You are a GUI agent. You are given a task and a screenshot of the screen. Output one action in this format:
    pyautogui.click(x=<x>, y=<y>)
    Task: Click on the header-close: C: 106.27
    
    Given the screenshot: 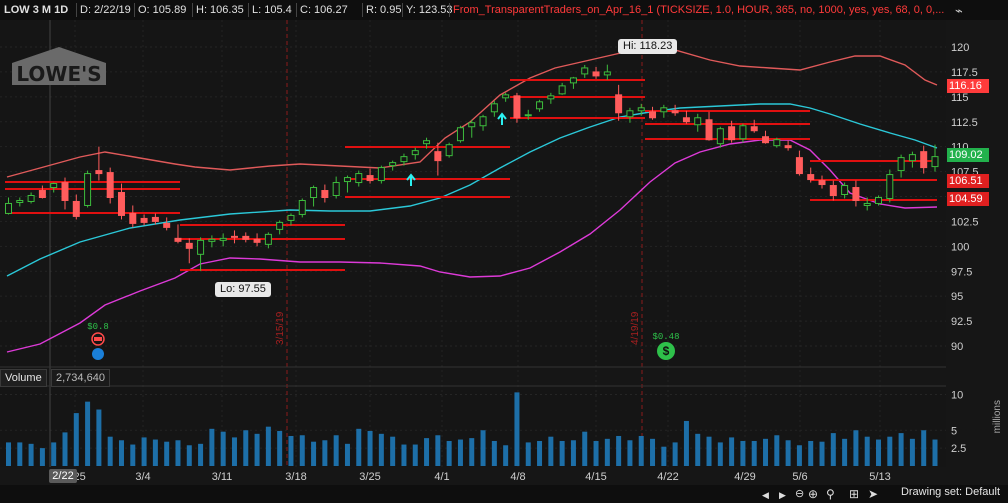 What is the action you would take?
    pyautogui.click(x=324, y=10)
    